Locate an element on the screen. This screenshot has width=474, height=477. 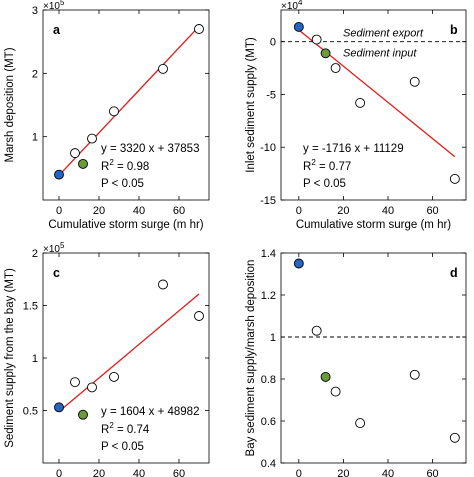
panel-letter: c is located at coordinates (56, 273).